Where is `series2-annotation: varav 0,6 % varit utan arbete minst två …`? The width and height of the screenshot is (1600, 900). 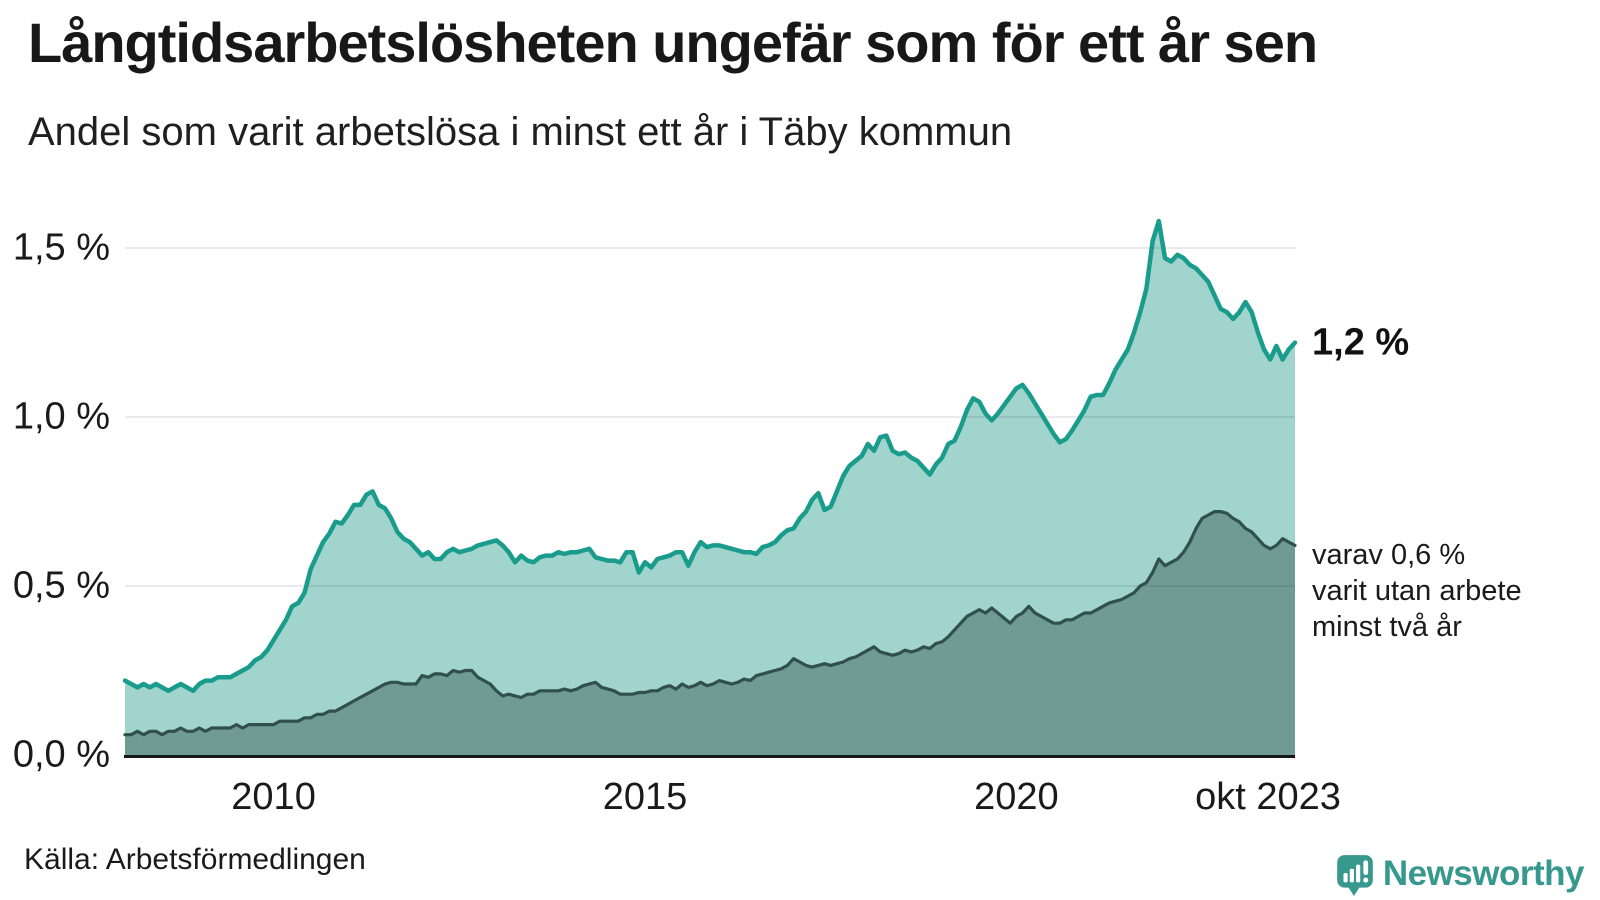
series2-annotation: varav 0,6 % varit utan arbete minst två … is located at coordinates (1417, 591).